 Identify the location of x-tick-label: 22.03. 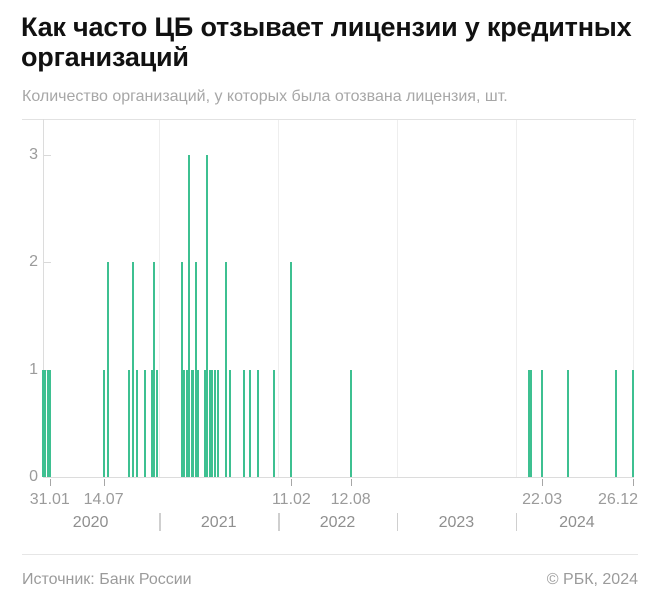
(542, 499).